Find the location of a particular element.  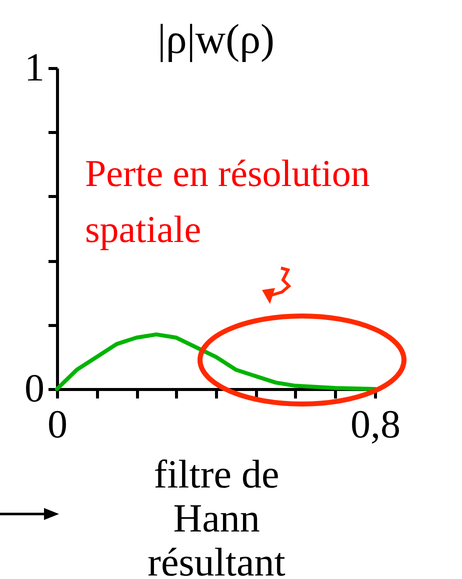

y-tick-label: 1 is located at coordinates (34, 67).